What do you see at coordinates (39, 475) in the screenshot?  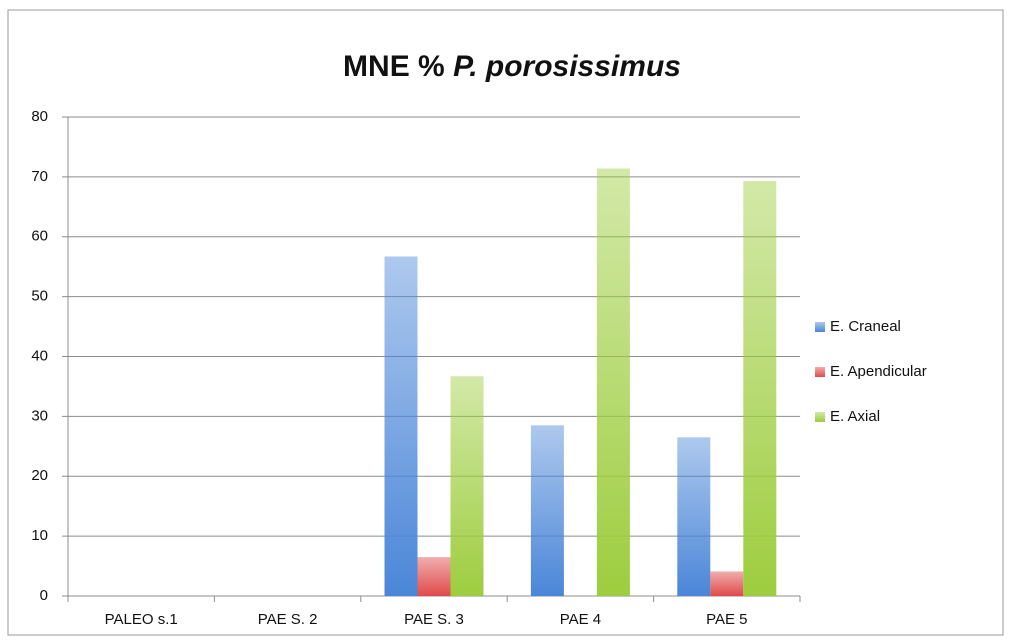 I see `y-tick-label: 20` at bounding box center [39, 475].